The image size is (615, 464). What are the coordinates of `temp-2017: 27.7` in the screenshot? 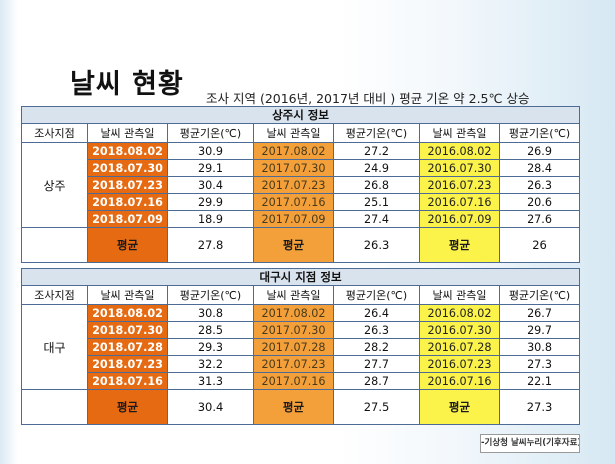 It's located at (376, 364).